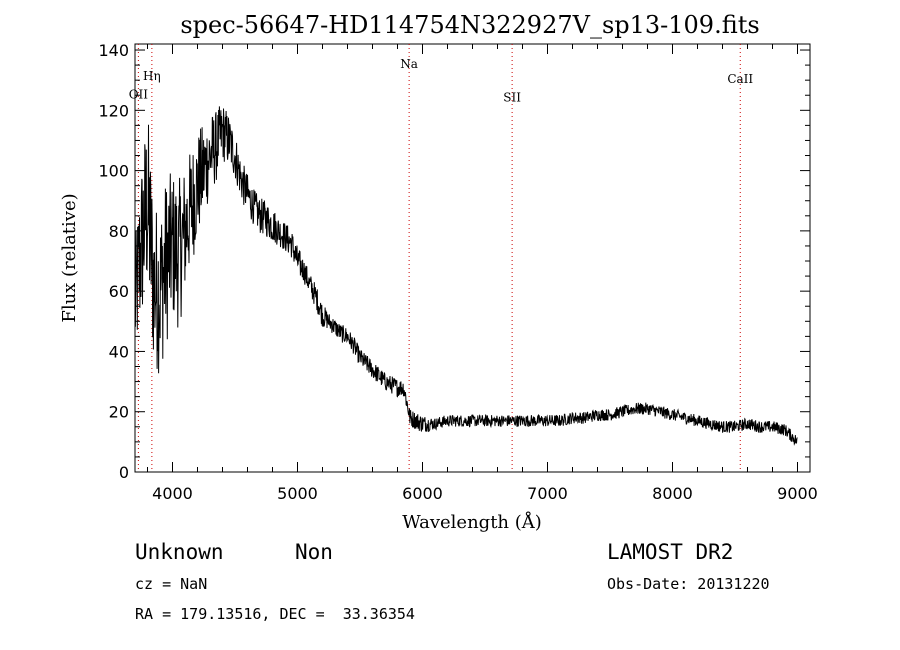 This screenshot has width=900, height=650. Describe the element at coordinates (547, 493) in the screenshot. I see `x-tick-label: 7000` at that location.